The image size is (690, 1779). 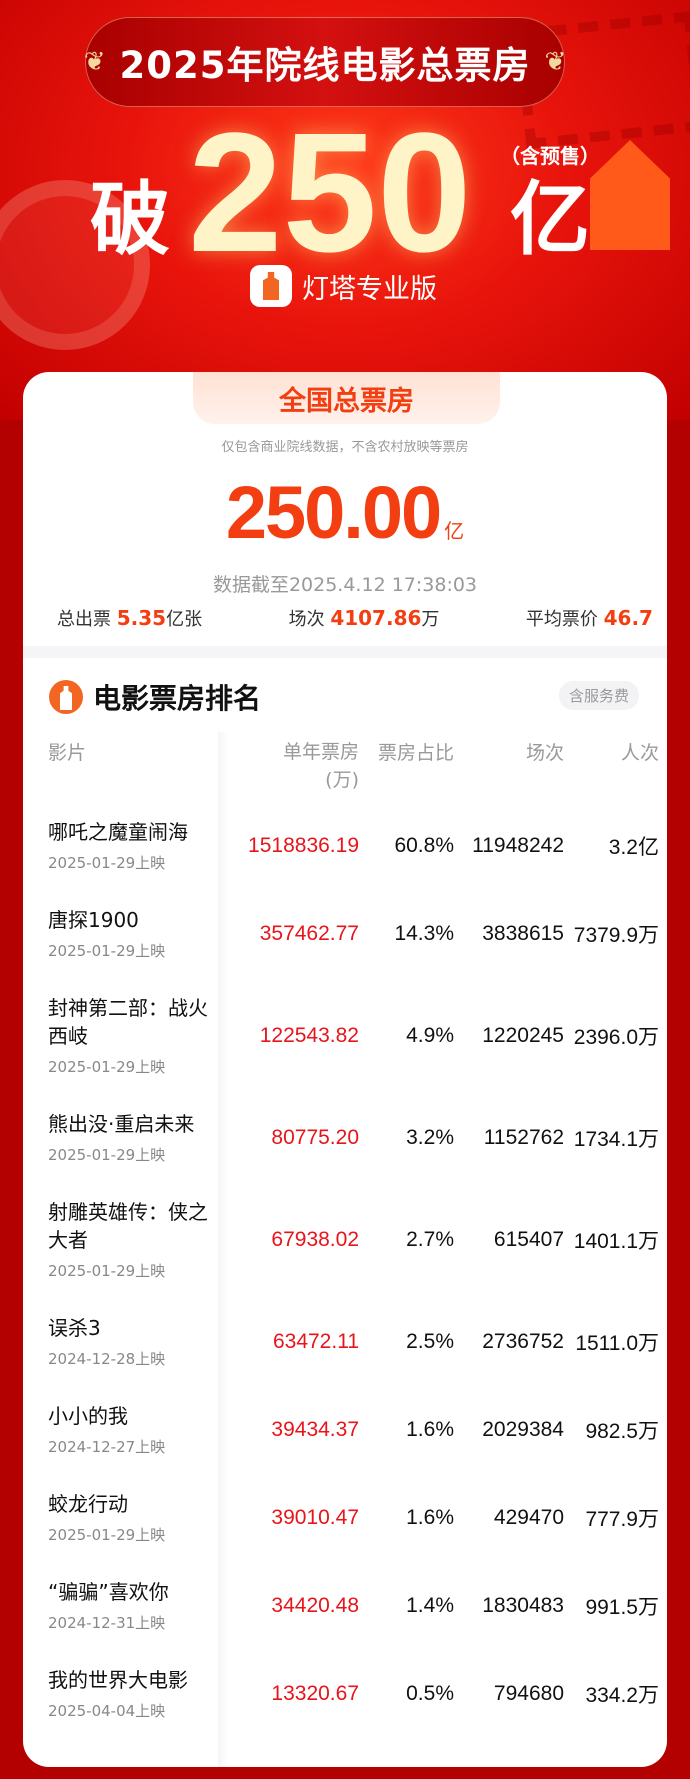 I want to click on movie-name: 小小的我, so click(x=88, y=1416).